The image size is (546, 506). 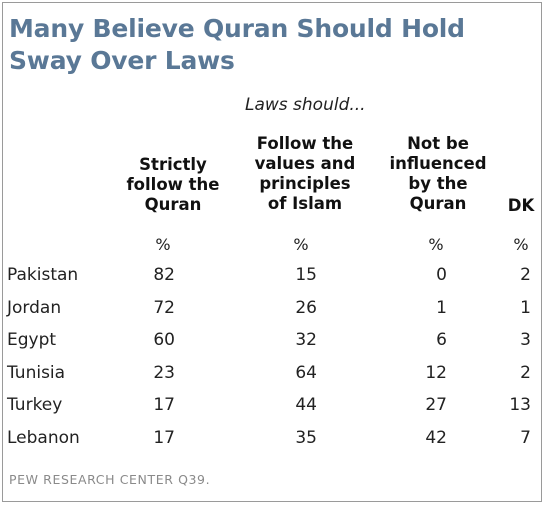 What do you see at coordinates (273, 405) in the screenshot?
I see `table-row: Turkey 17 44 27 13` at bounding box center [273, 405].